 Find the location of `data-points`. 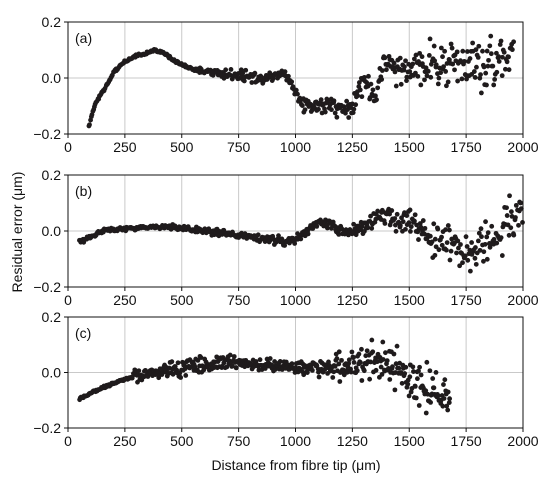

data-points is located at coordinates (265, 376).